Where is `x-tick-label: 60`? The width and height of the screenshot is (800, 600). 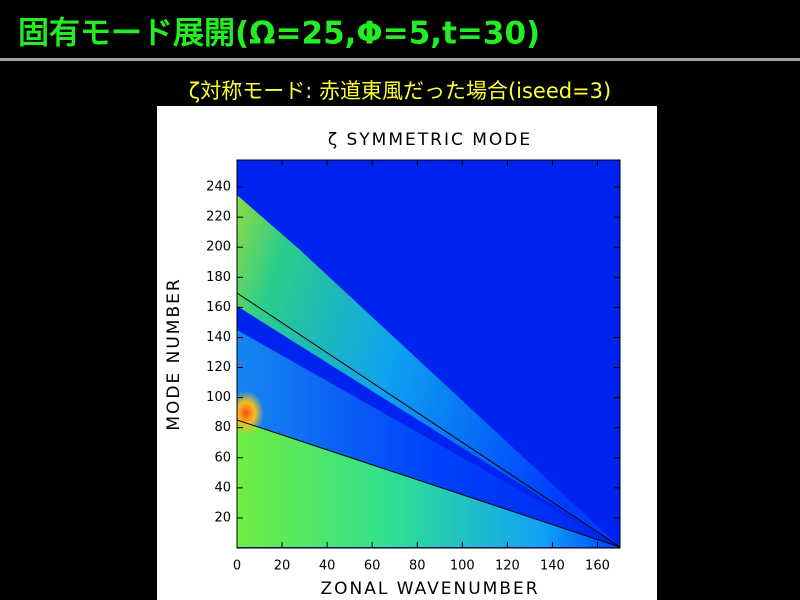 x-tick-label: 60 is located at coordinates (372, 566).